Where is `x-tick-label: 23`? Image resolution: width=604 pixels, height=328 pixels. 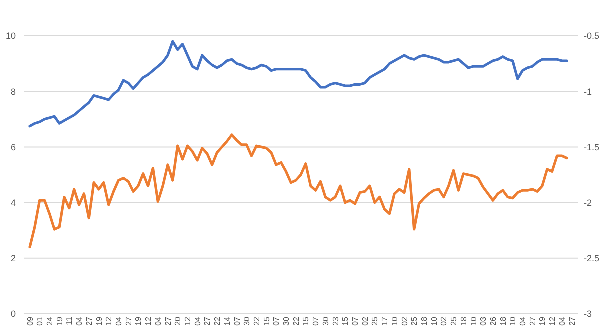 x-tick-label: 23 is located at coordinates (335, 321).